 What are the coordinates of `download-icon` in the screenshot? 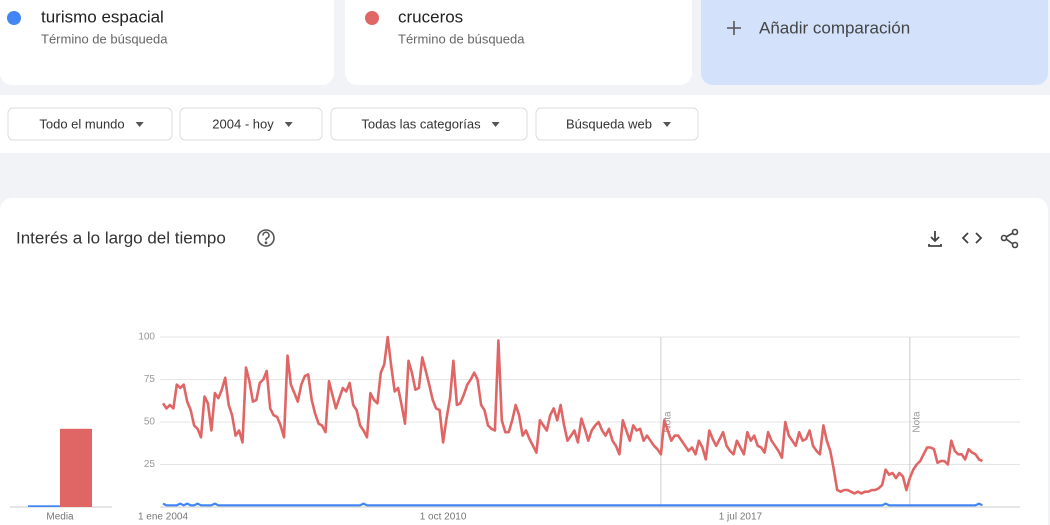 It's located at (935, 239).